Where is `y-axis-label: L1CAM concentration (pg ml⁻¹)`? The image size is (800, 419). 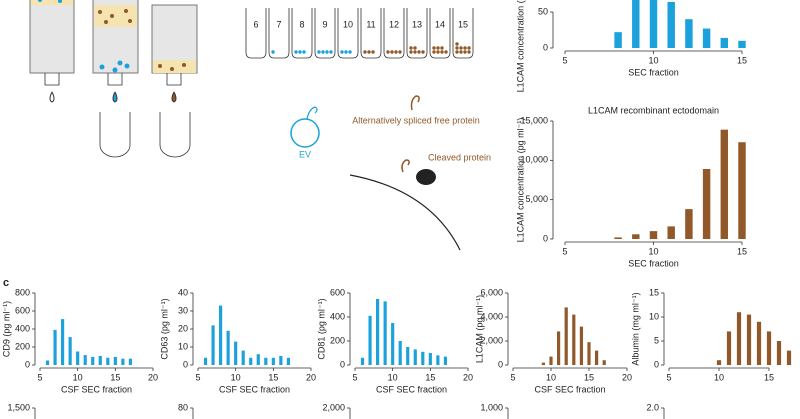
y-axis-label: L1CAM concentration (pg ml⁻¹) is located at coordinates (520, 46).